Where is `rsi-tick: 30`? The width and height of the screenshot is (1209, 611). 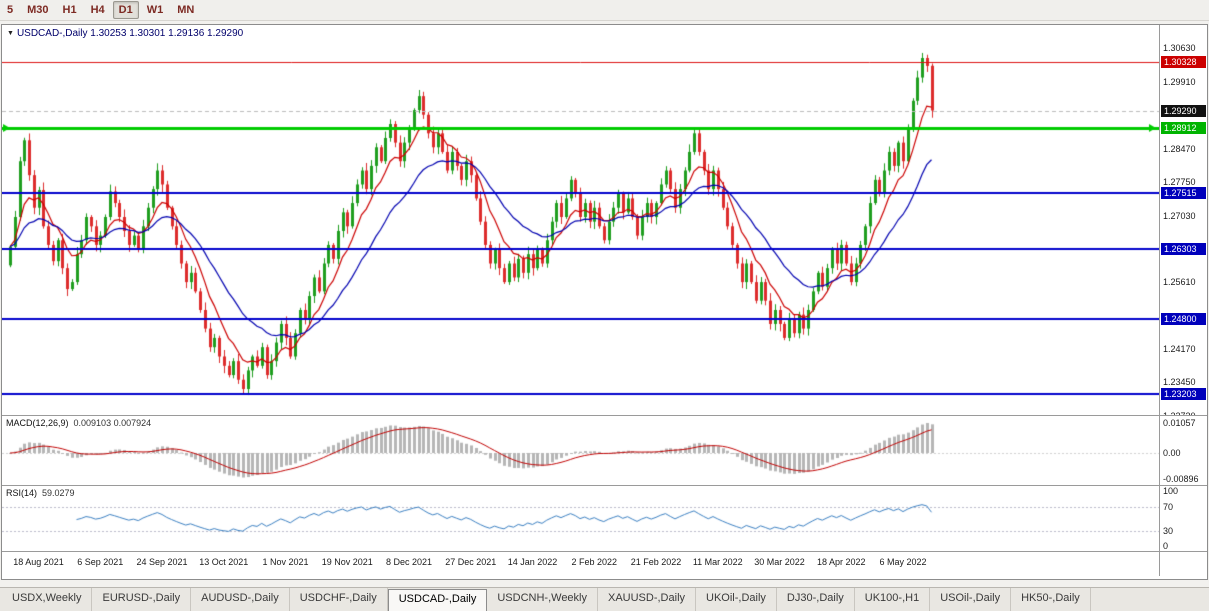 rsi-tick: 30 is located at coordinates (1168, 530).